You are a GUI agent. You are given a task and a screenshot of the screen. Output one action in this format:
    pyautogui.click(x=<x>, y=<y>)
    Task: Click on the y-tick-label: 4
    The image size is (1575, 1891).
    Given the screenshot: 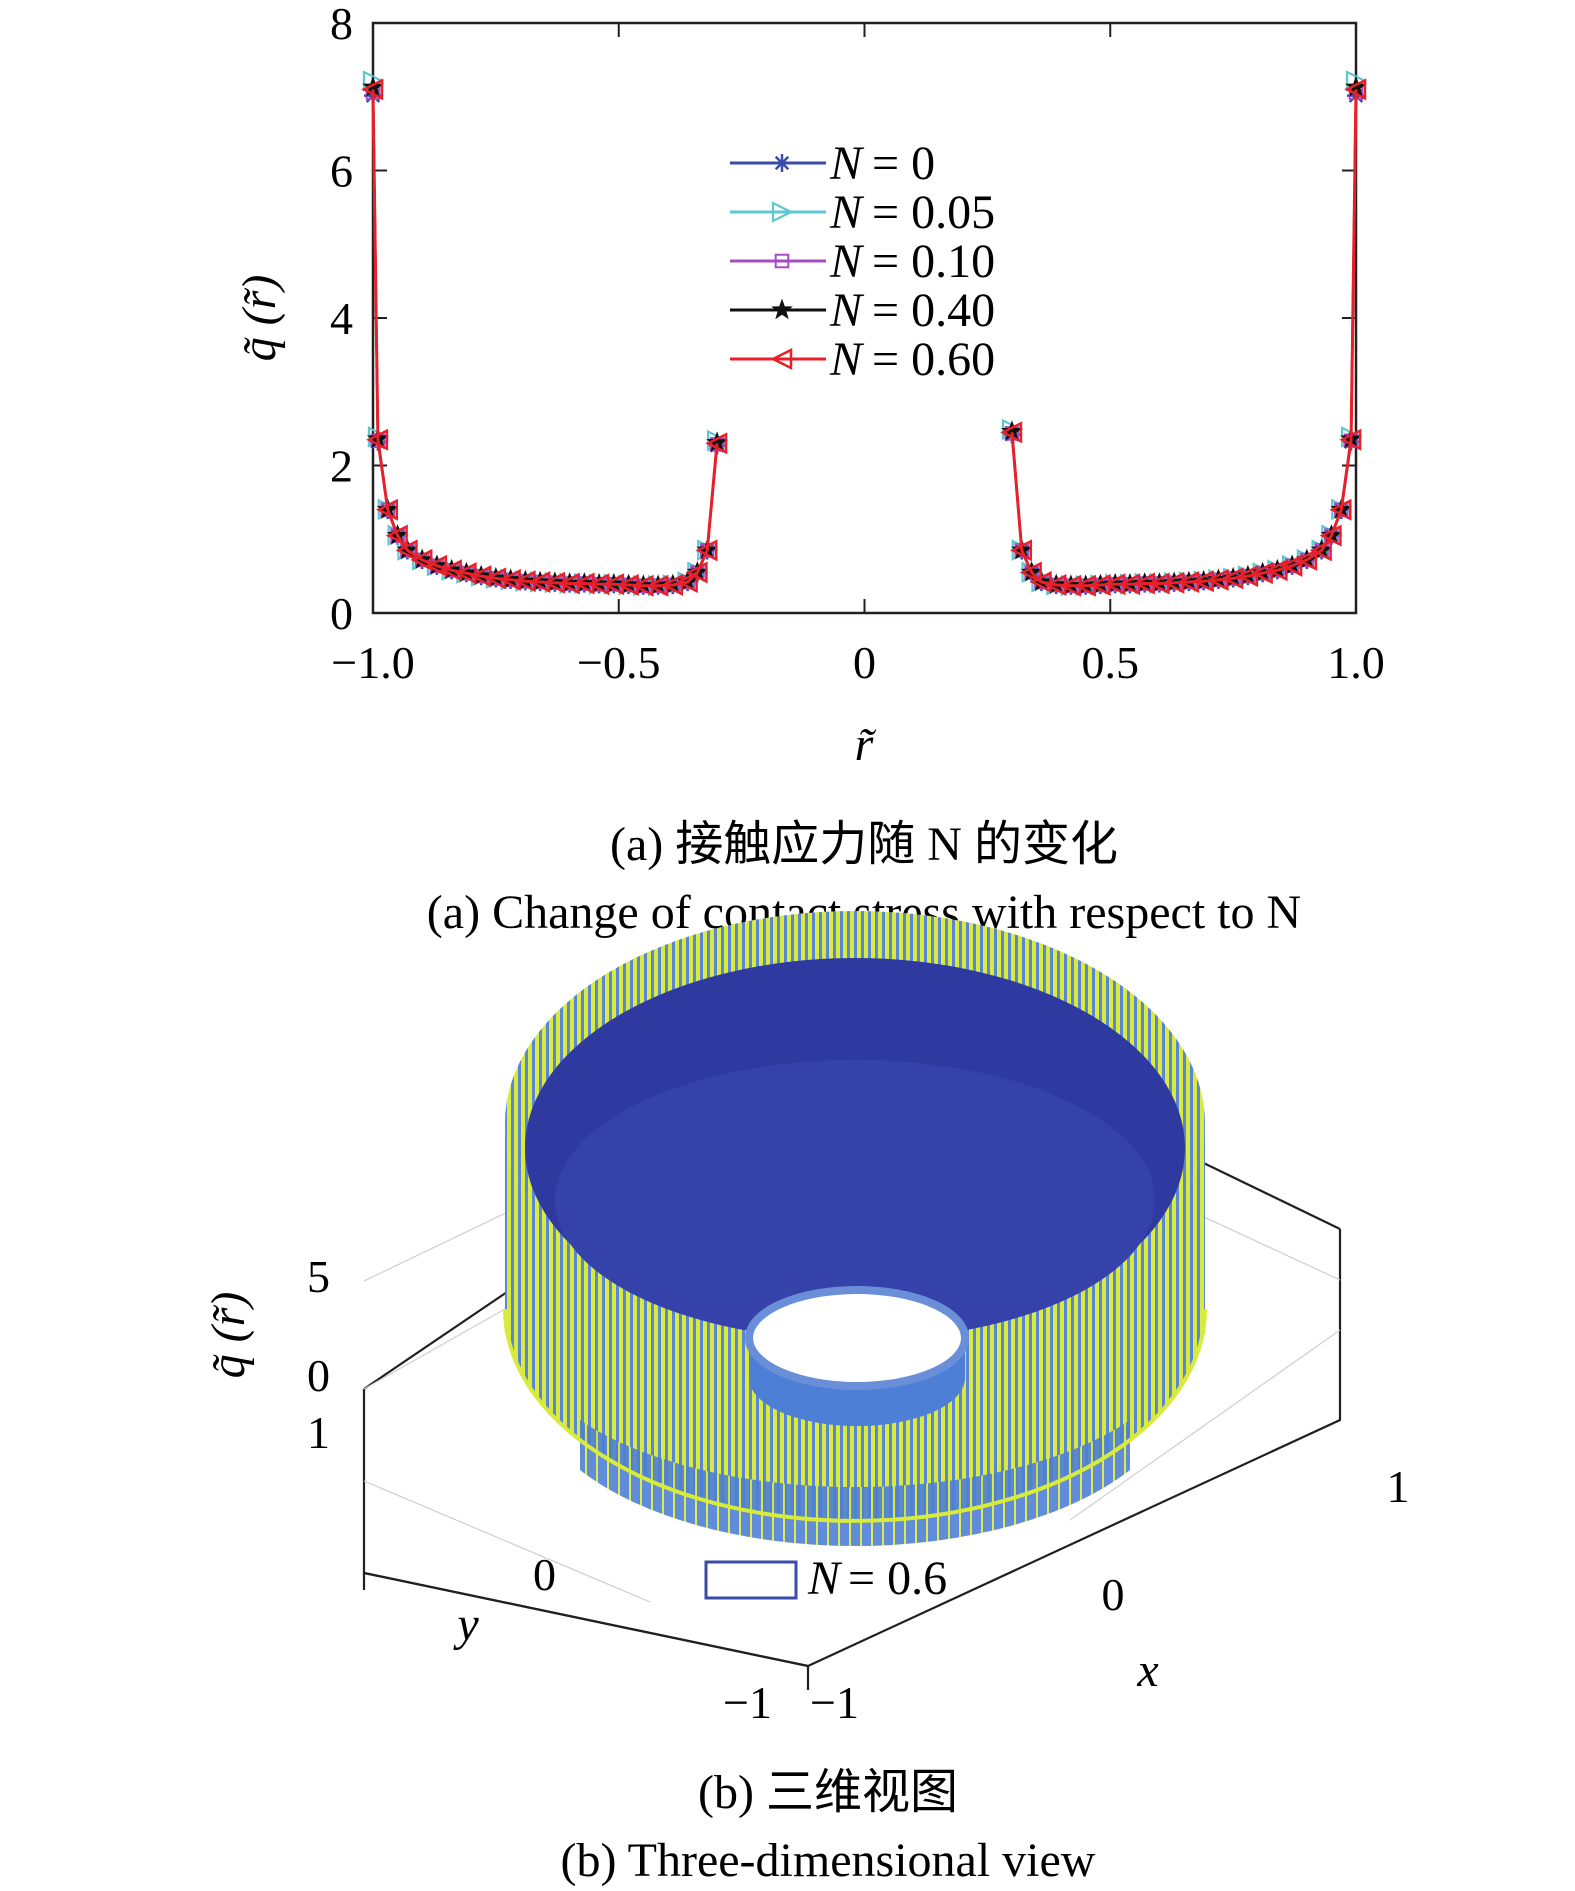 What is the action you would take?
    pyautogui.click(x=341, y=318)
    